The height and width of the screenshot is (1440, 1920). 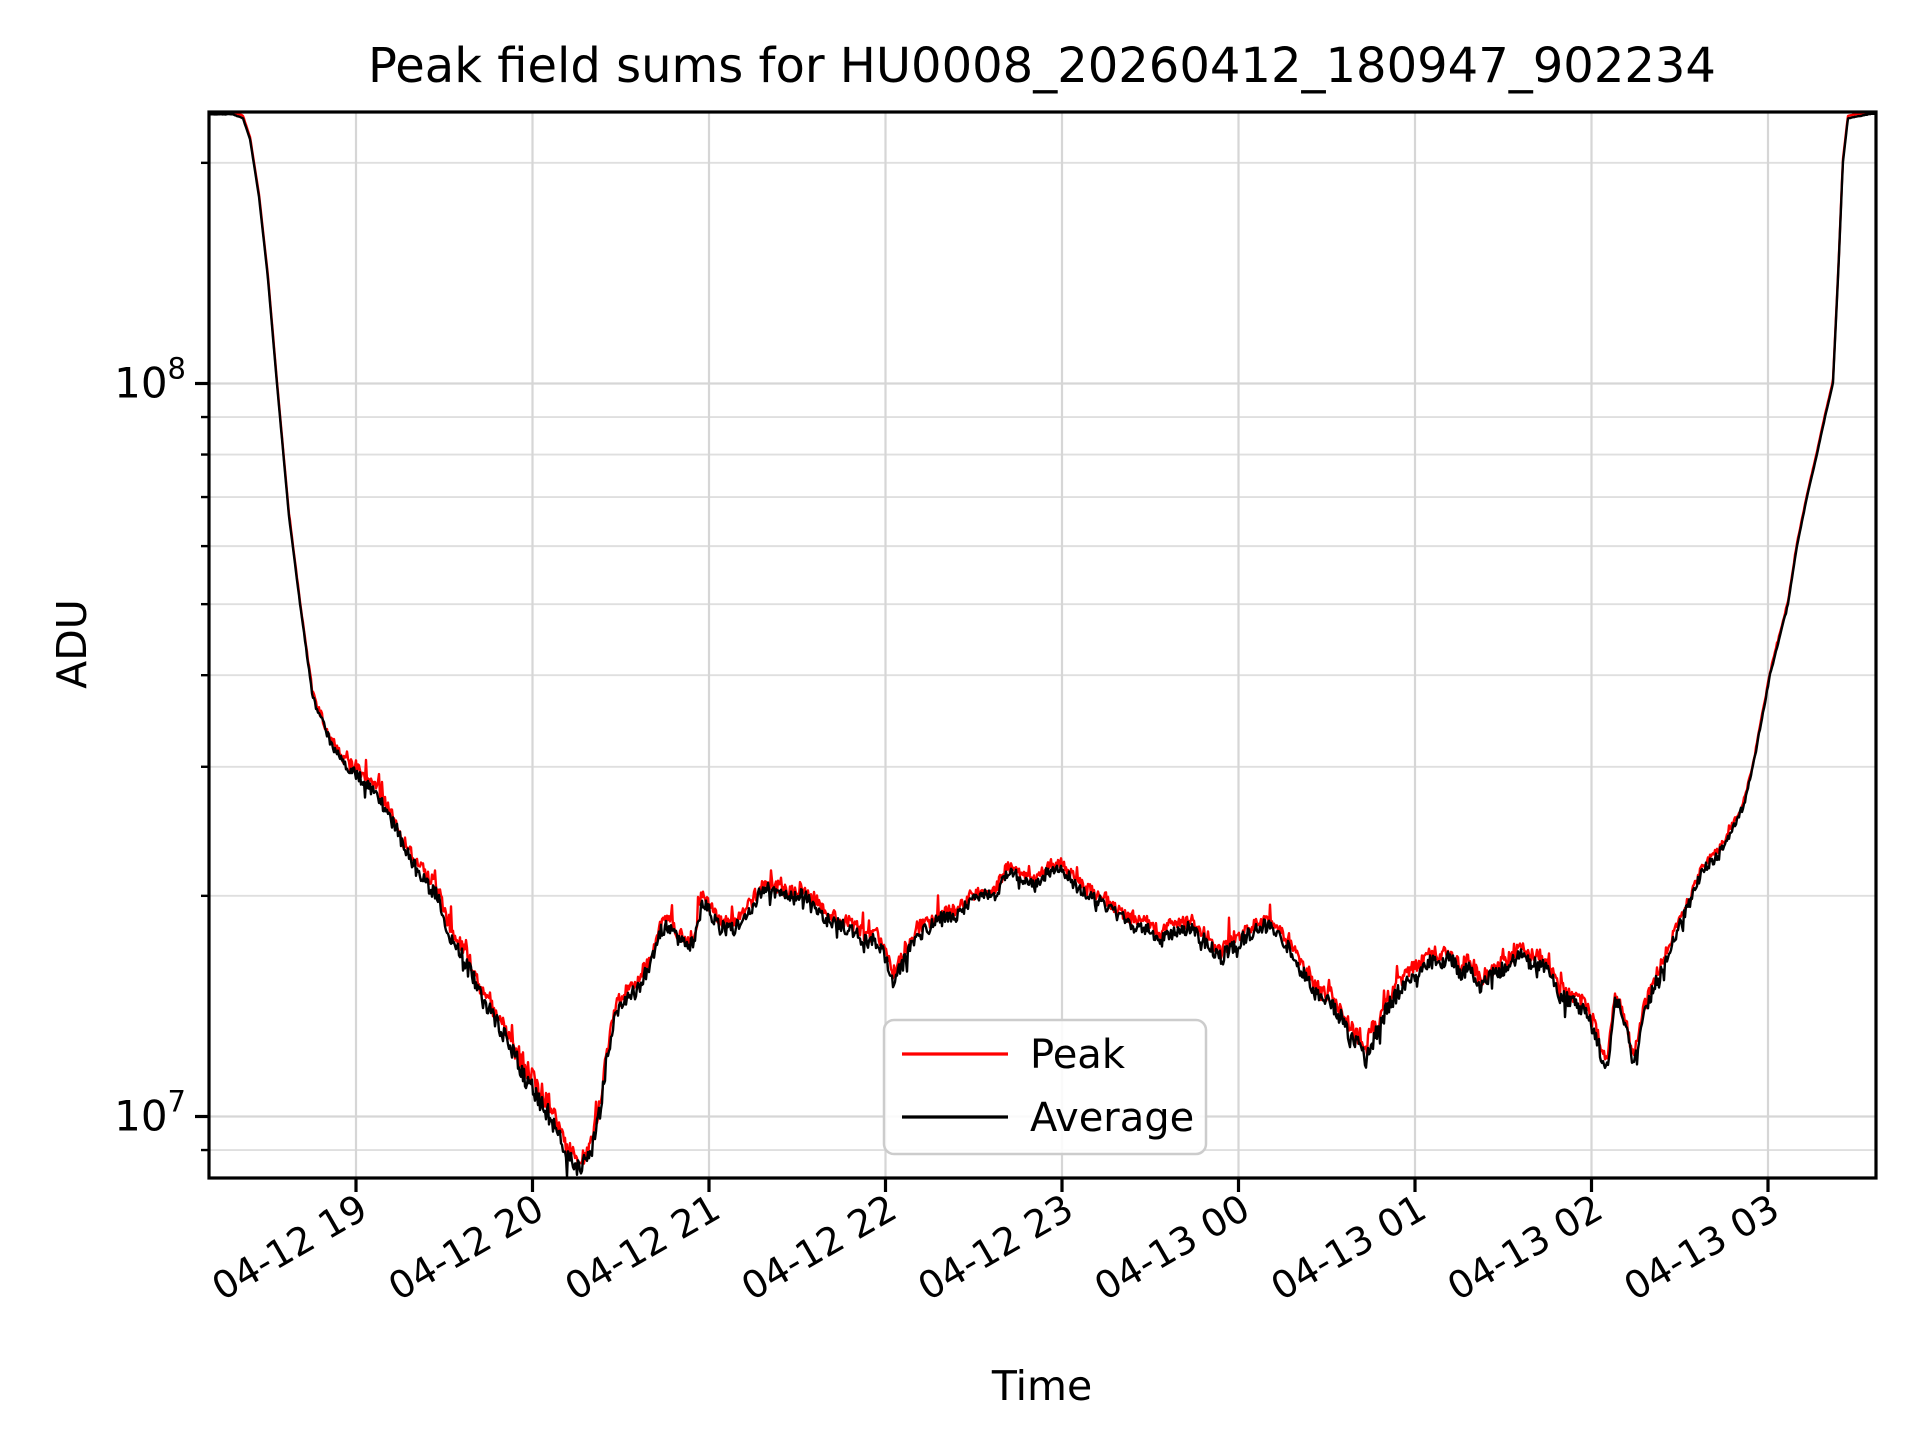 What do you see at coordinates (643, 1248) in the screenshot?
I see `x-tick-label: 04-12 21` at bounding box center [643, 1248].